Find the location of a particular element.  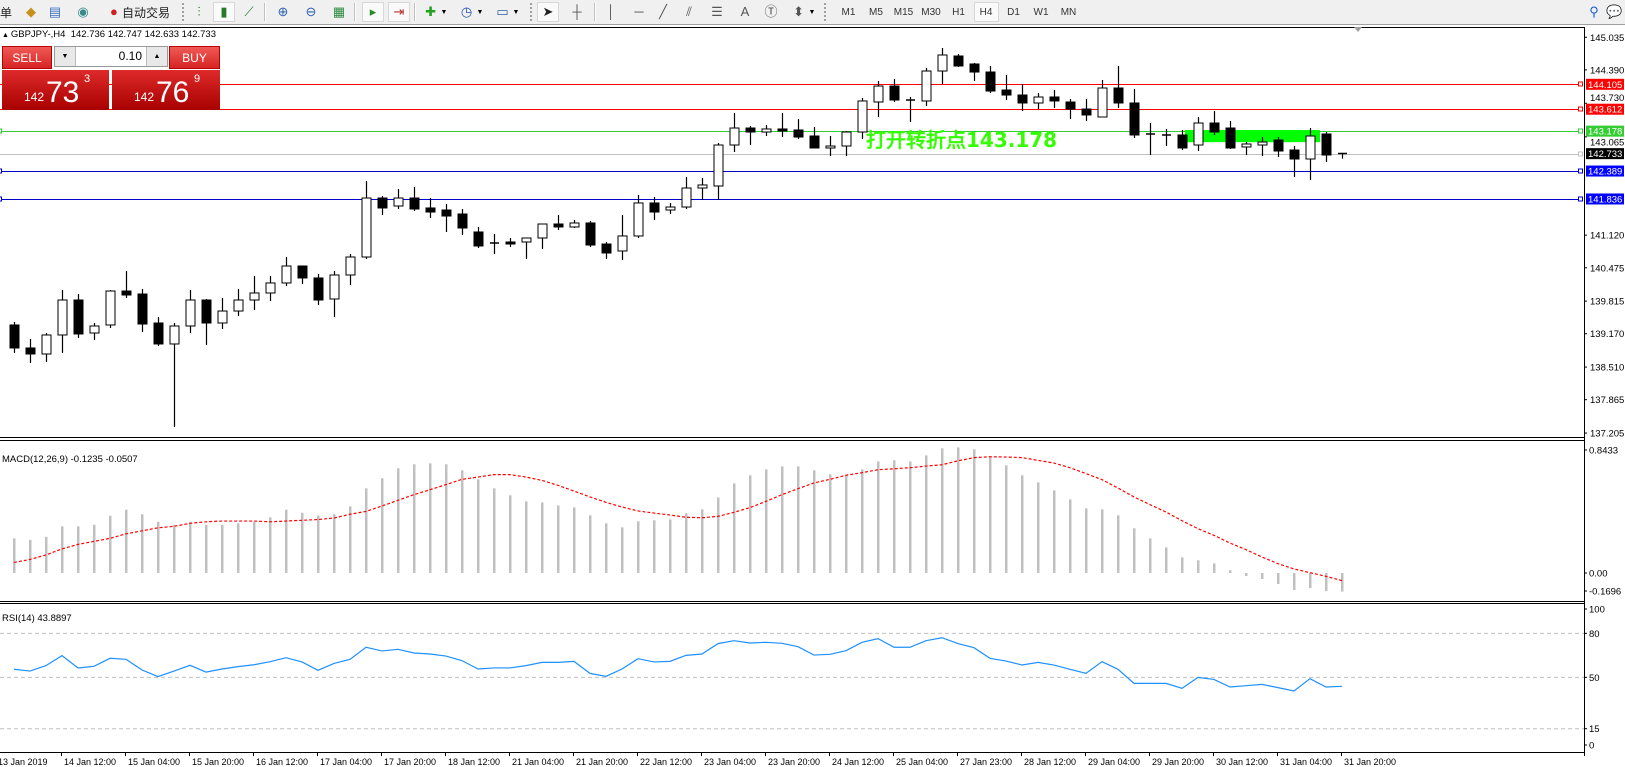

indicators-button: ✚ ▼ is located at coordinates (436, 11).